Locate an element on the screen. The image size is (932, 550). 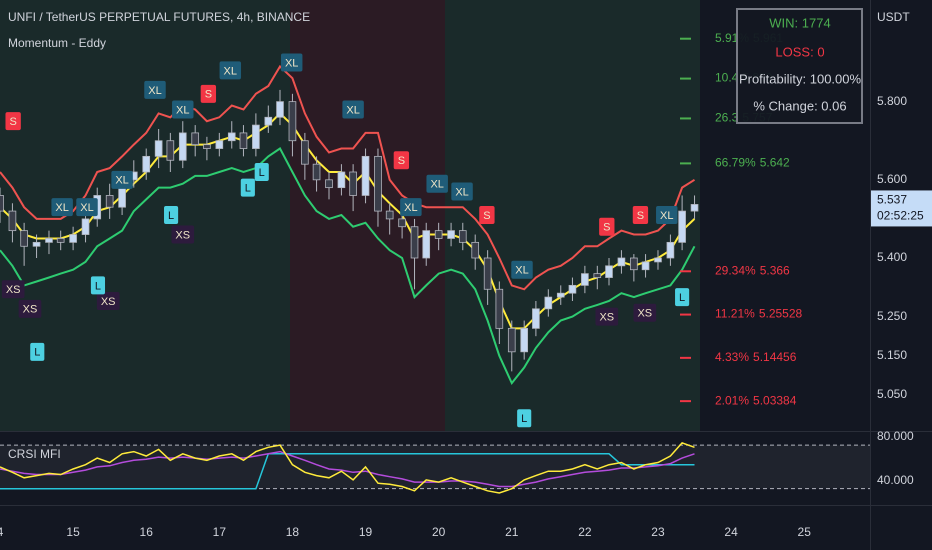
x-tick-label: 23 is located at coordinates (658, 532).